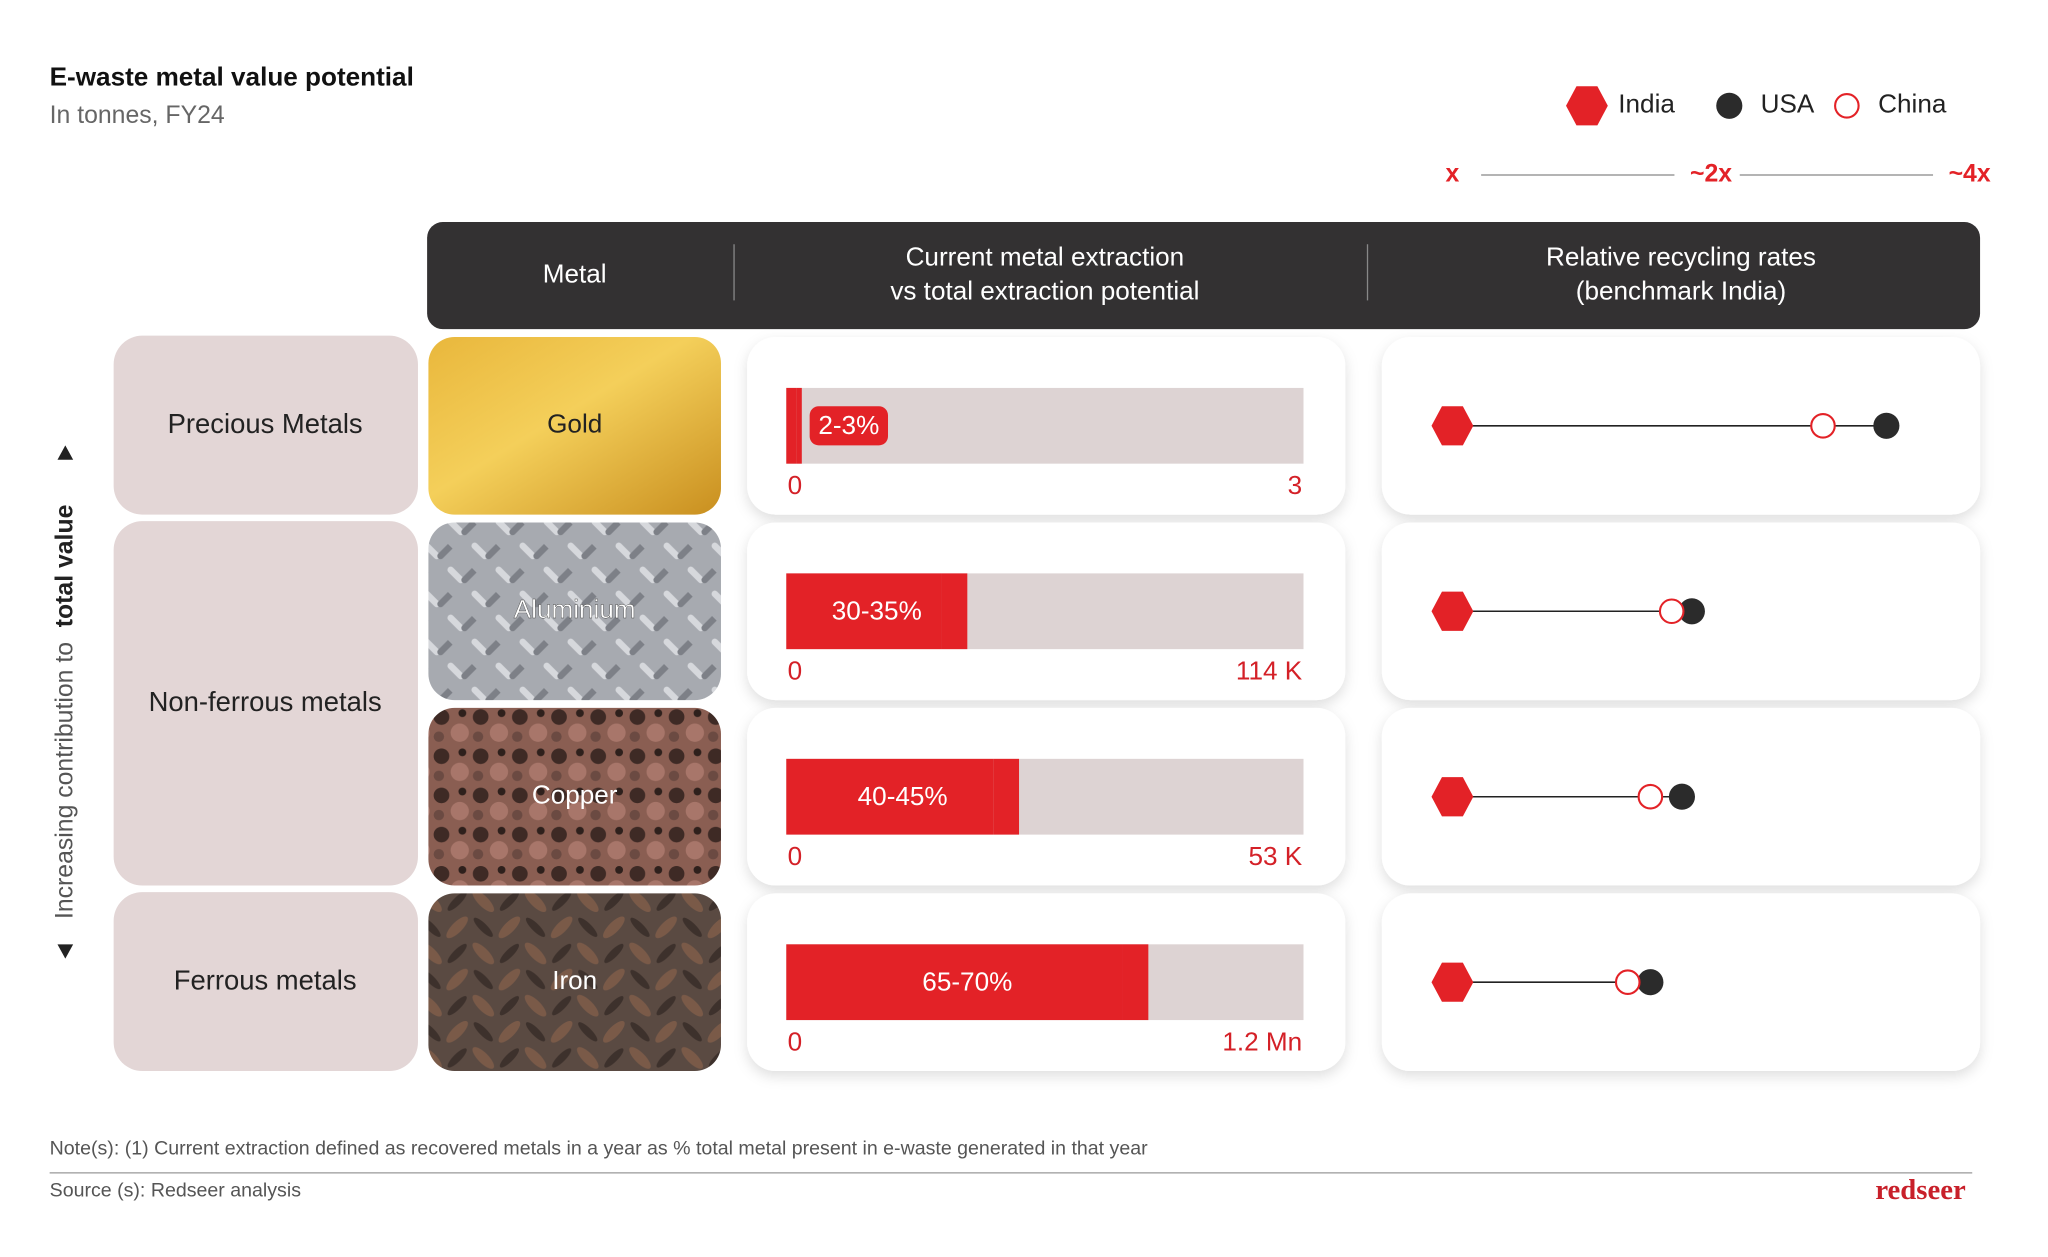 The image size is (2048, 1257). What do you see at coordinates (903, 796) in the screenshot?
I see `bar-label: 40-45%` at bounding box center [903, 796].